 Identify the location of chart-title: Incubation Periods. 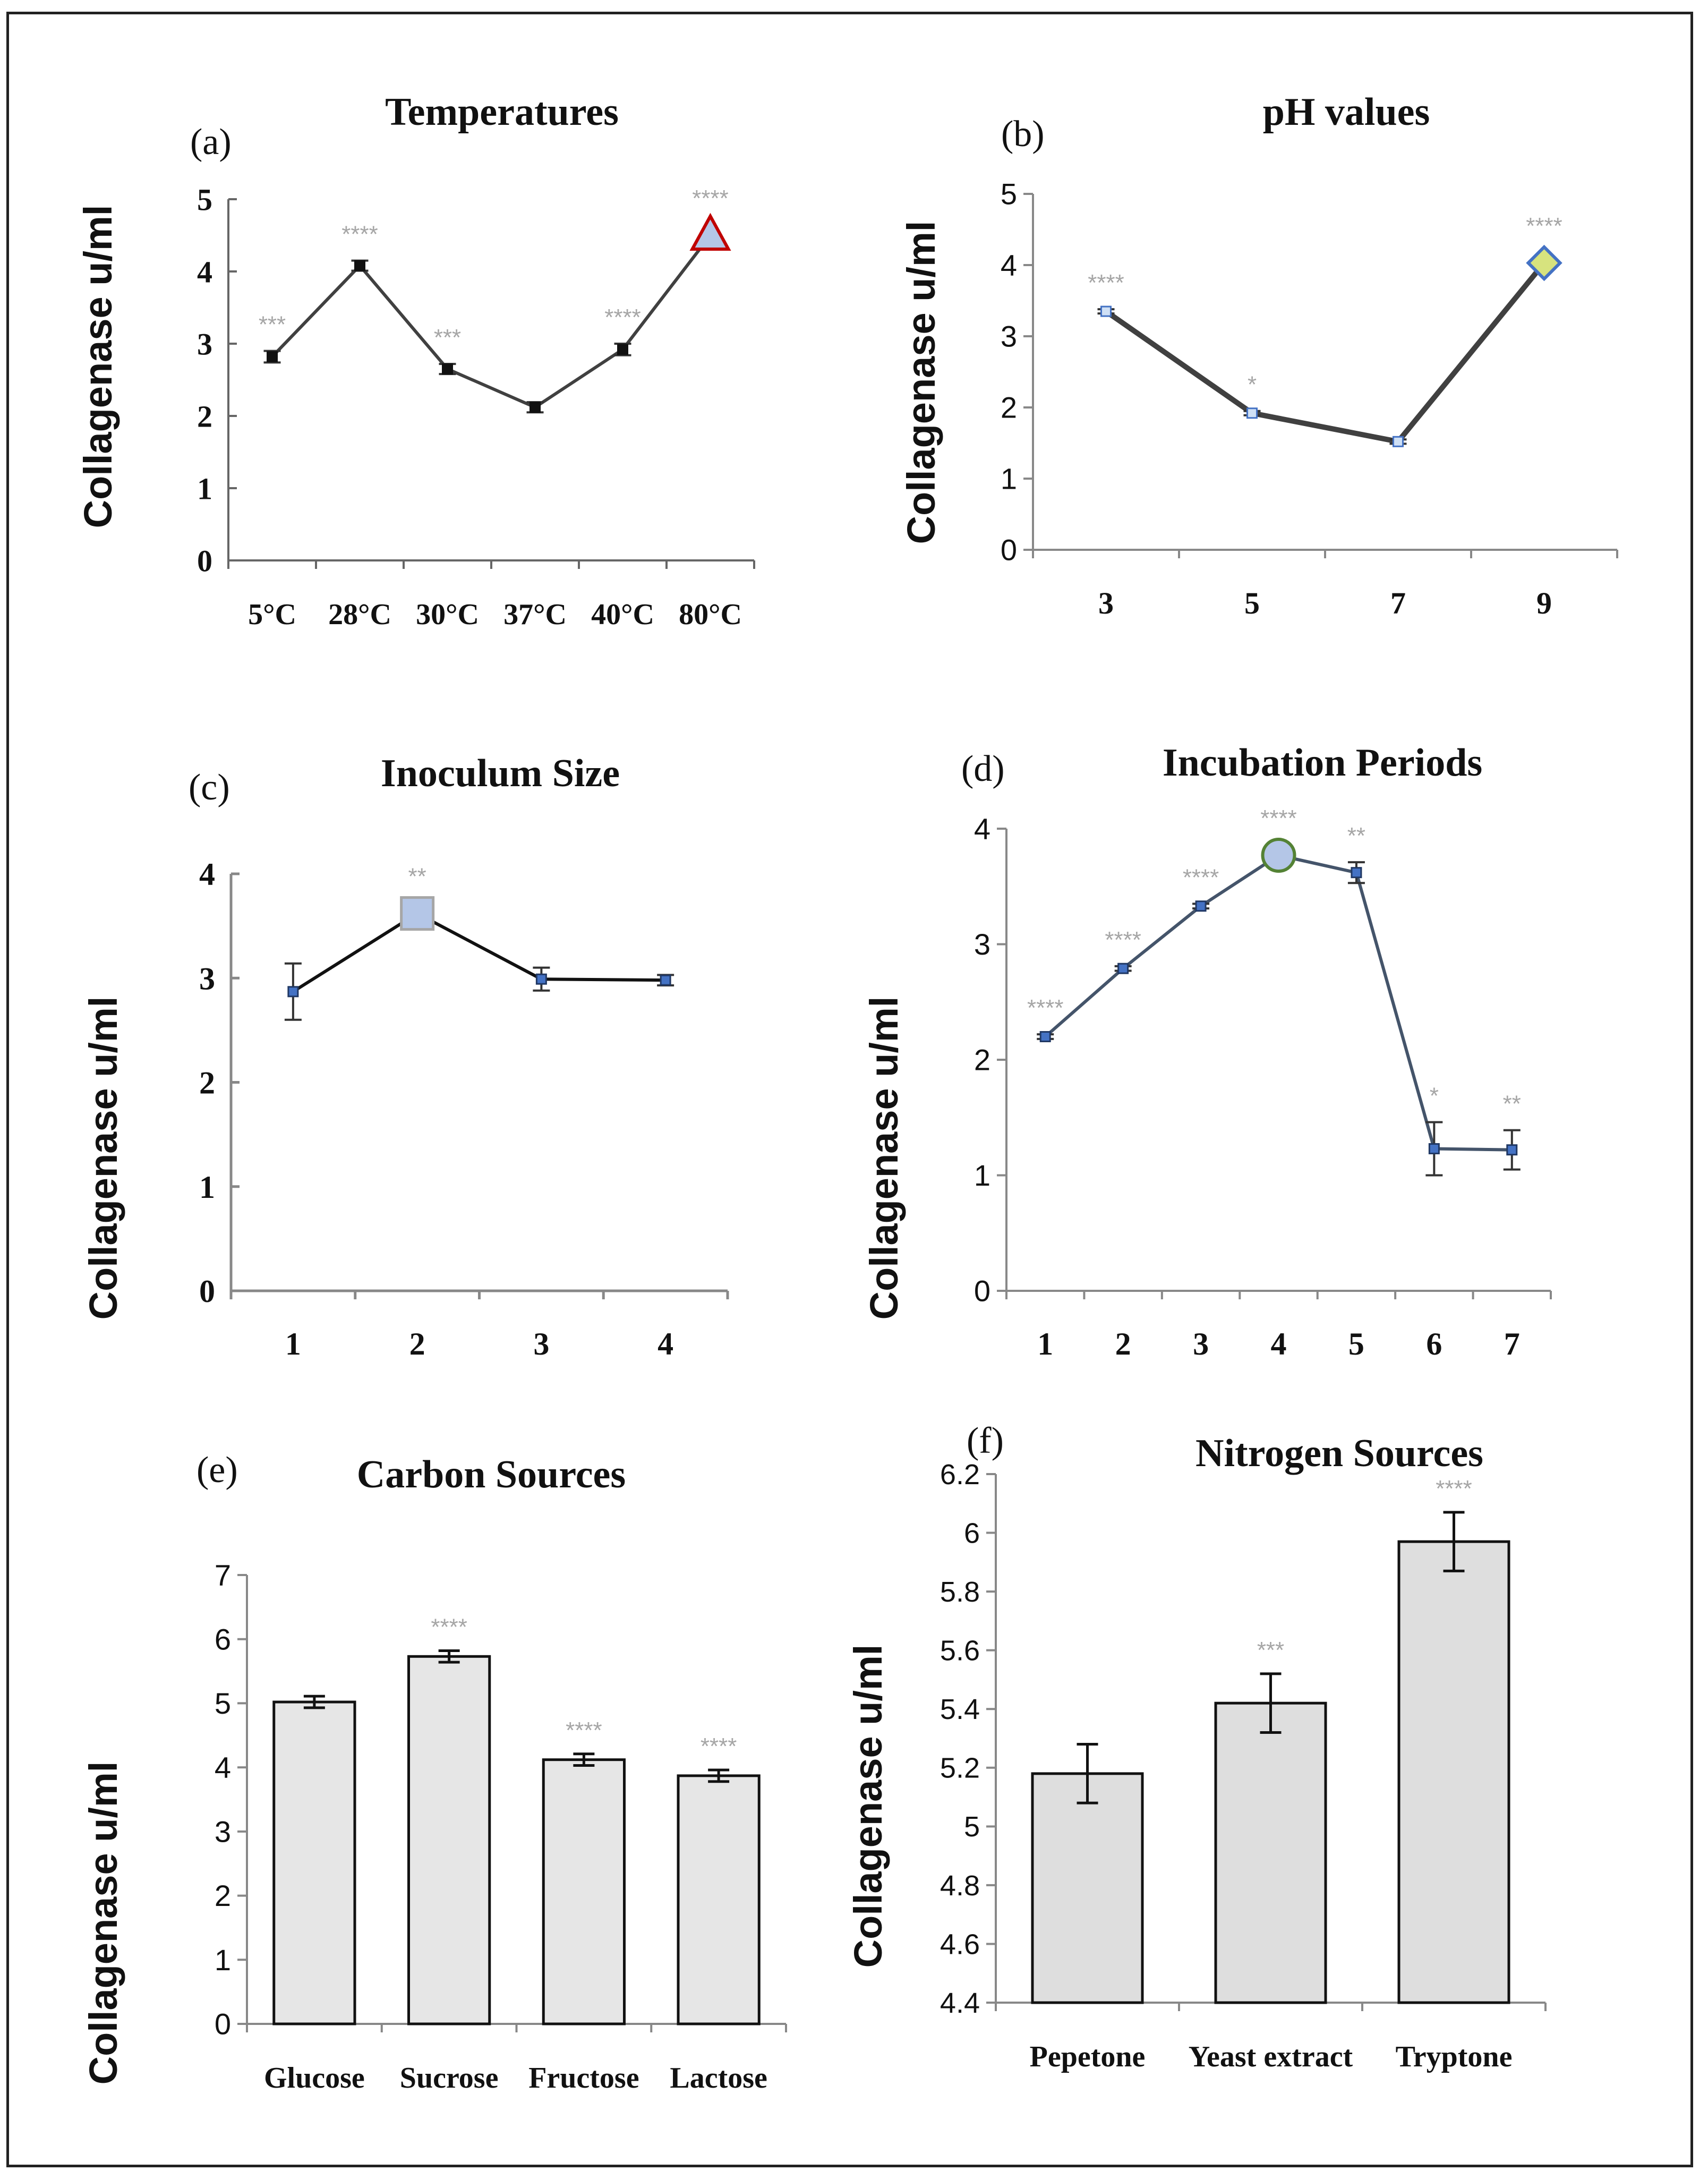
(1322, 763).